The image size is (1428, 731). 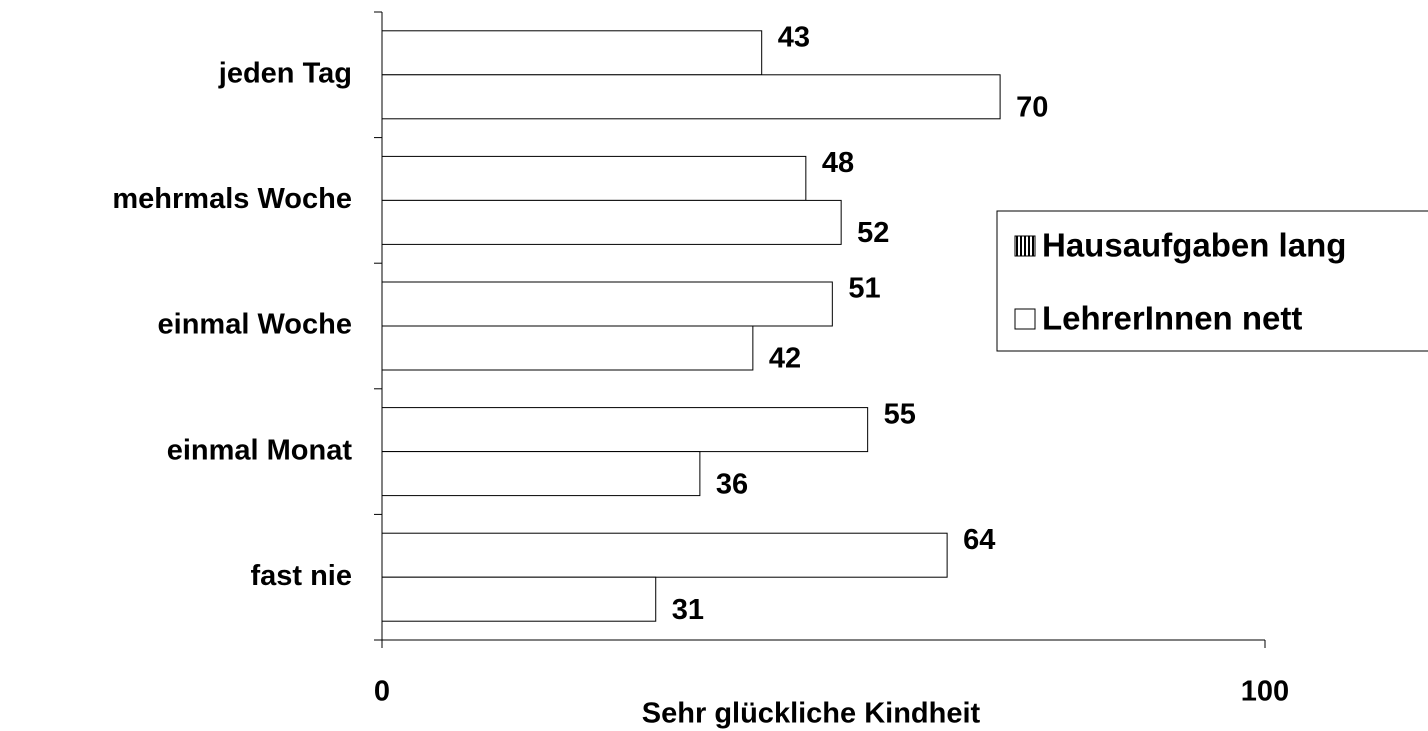 What do you see at coordinates (732, 484) in the screenshot?
I see `value-label: 36` at bounding box center [732, 484].